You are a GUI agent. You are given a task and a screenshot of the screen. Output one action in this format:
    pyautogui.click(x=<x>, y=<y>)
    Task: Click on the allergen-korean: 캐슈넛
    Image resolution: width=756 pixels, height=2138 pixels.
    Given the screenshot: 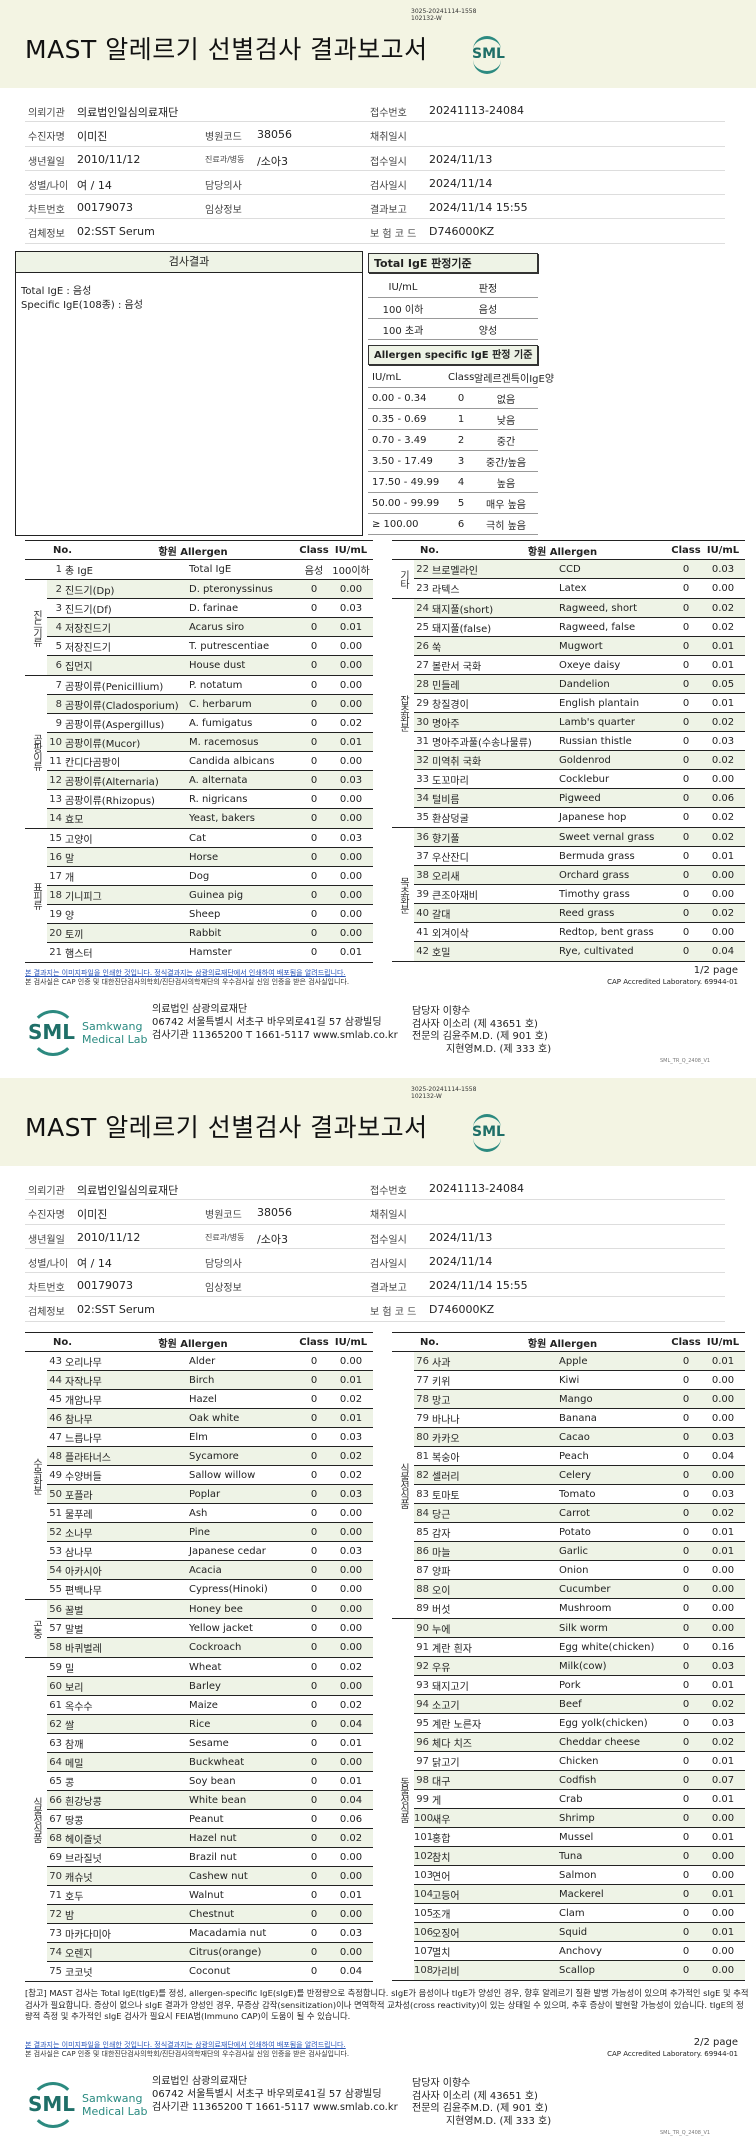 What is the action you would take?
    pyautogui.click(x=79, y=1878)
    